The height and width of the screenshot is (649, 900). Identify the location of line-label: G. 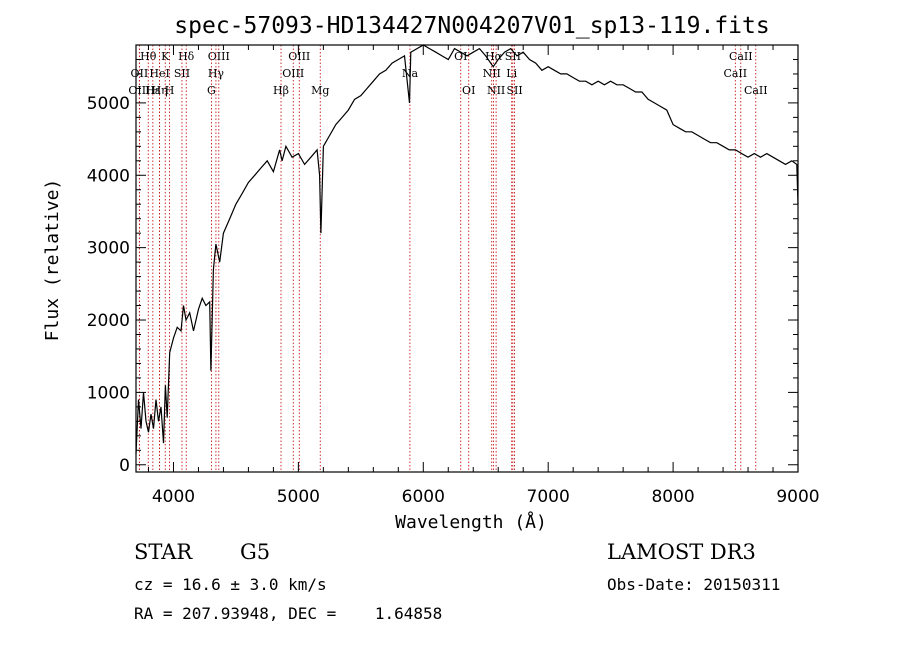
(211, 90).